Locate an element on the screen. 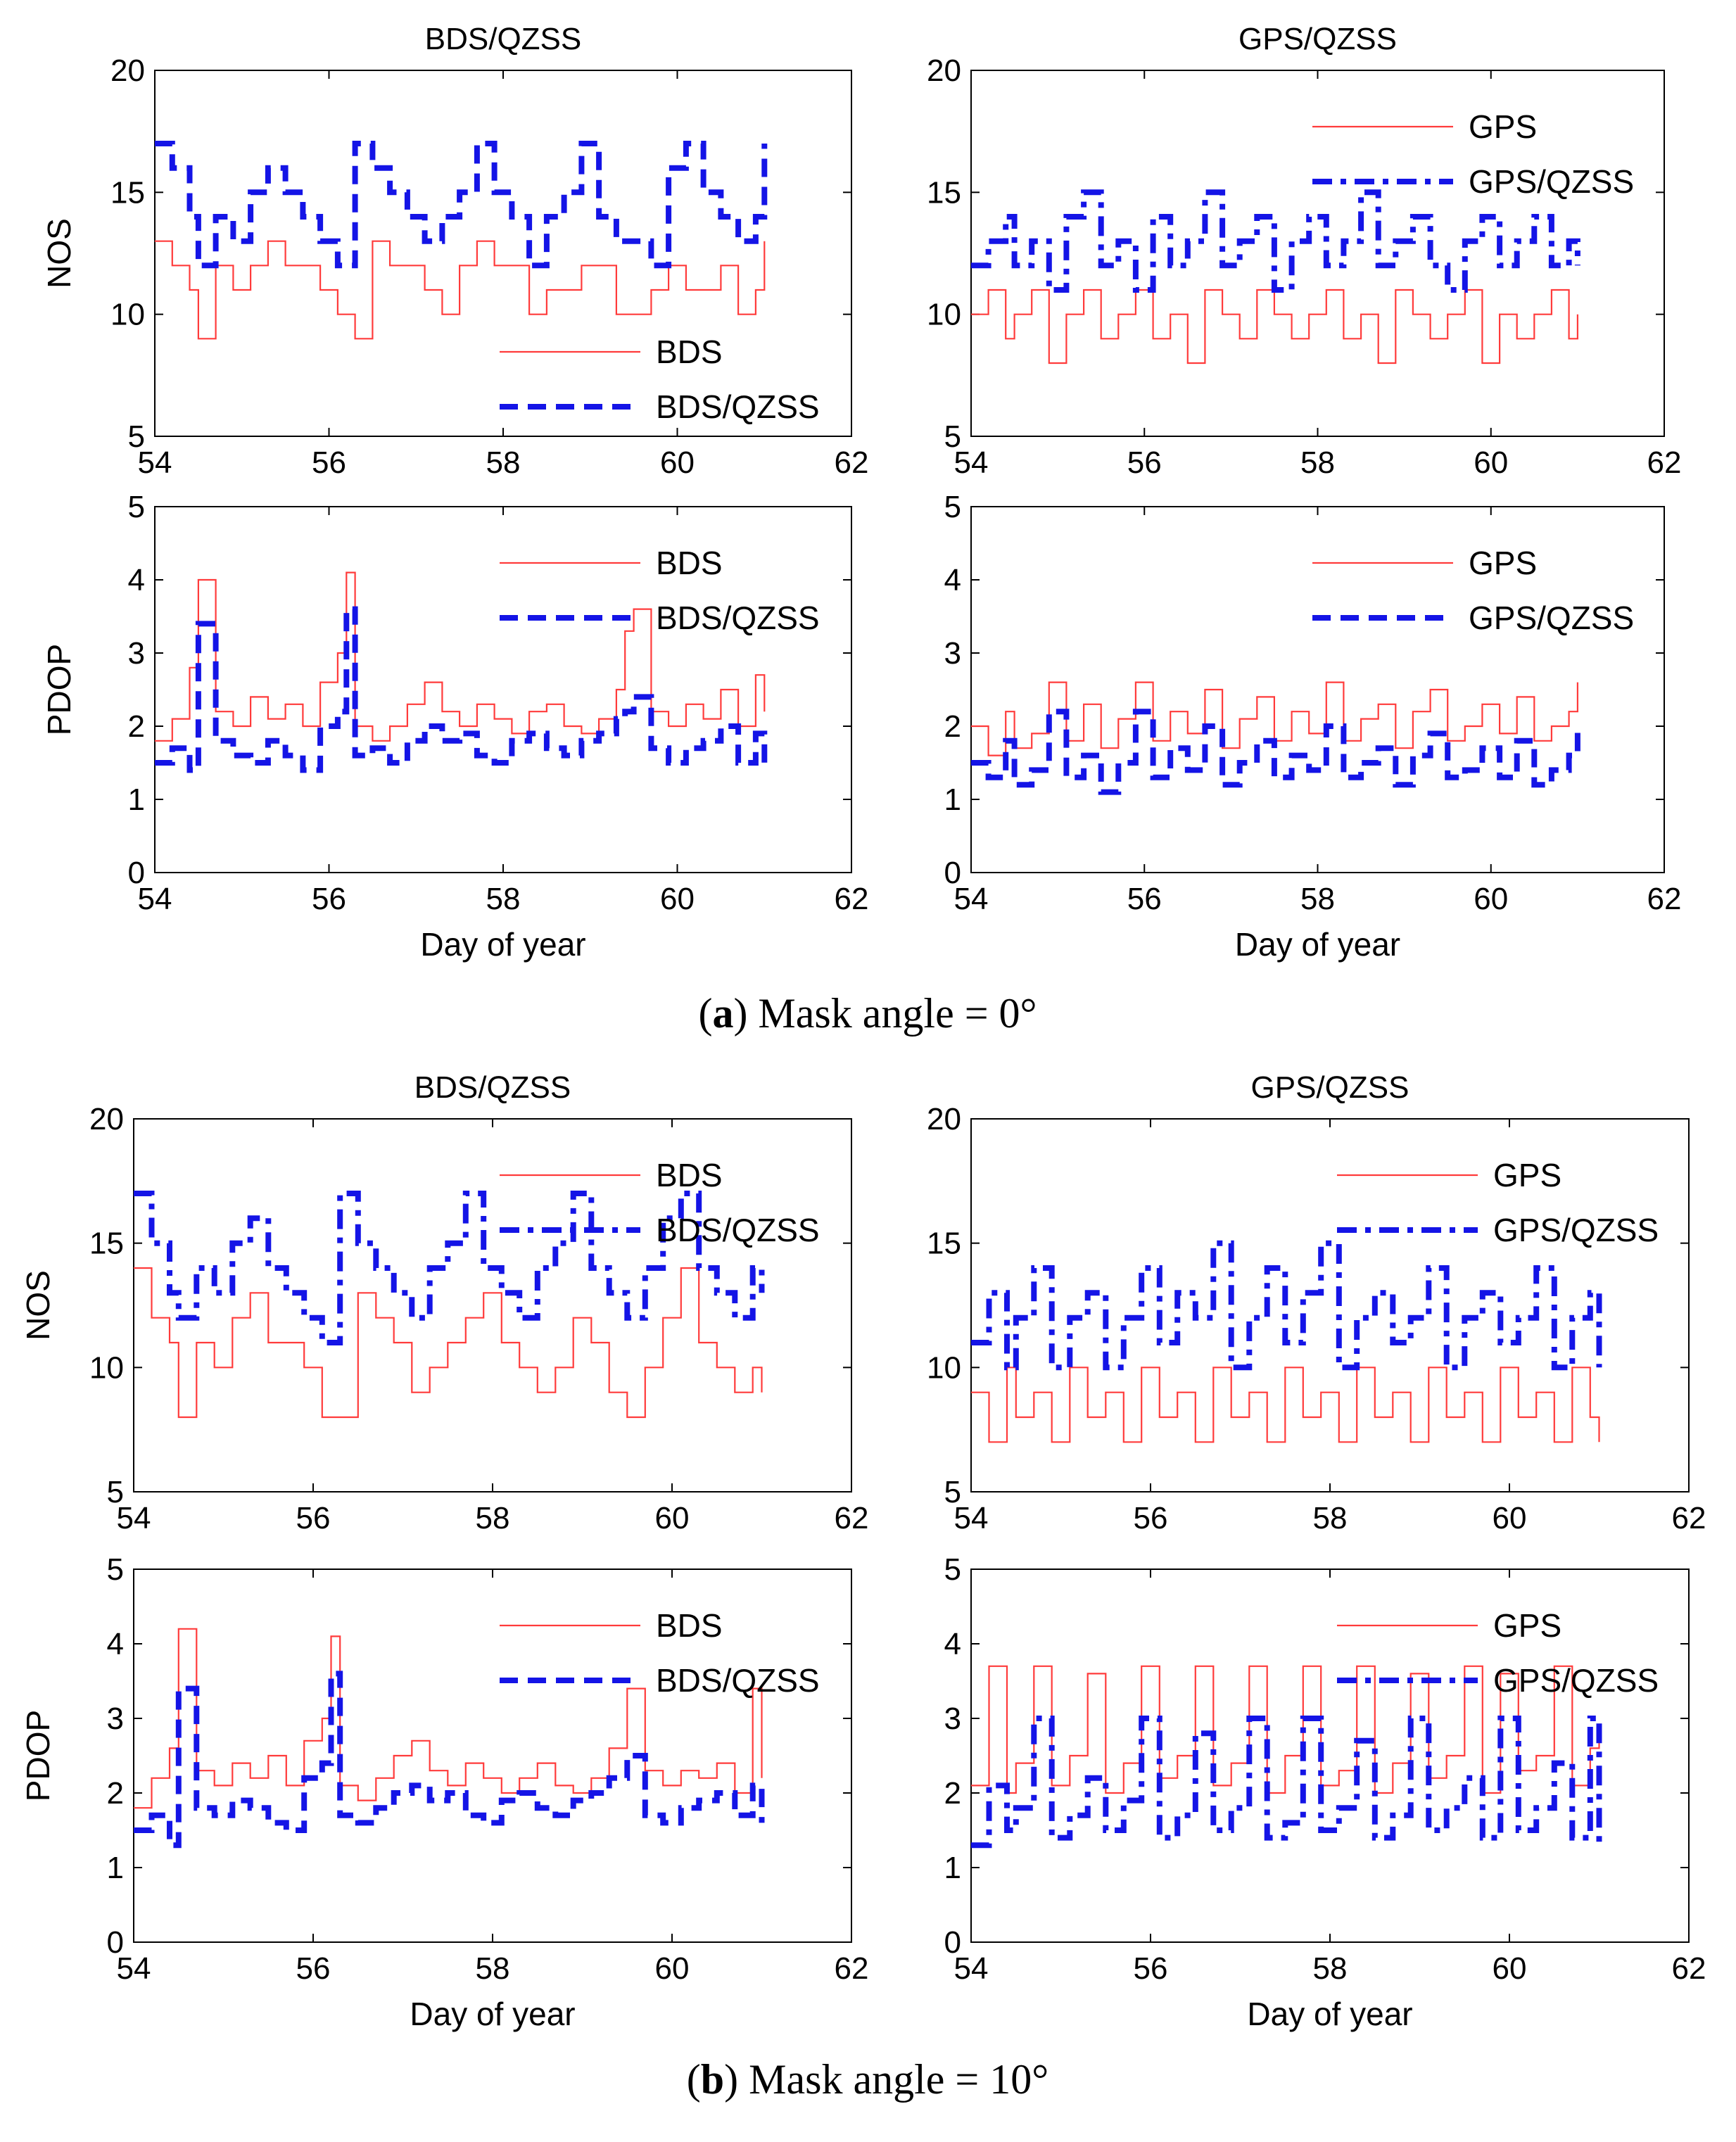  chart-a-pdop-gps: 54 56 58 60 62 0 1 2 3 4 5 Day of year GPS GPS/QZSS is located at coordinates (1313, 726).